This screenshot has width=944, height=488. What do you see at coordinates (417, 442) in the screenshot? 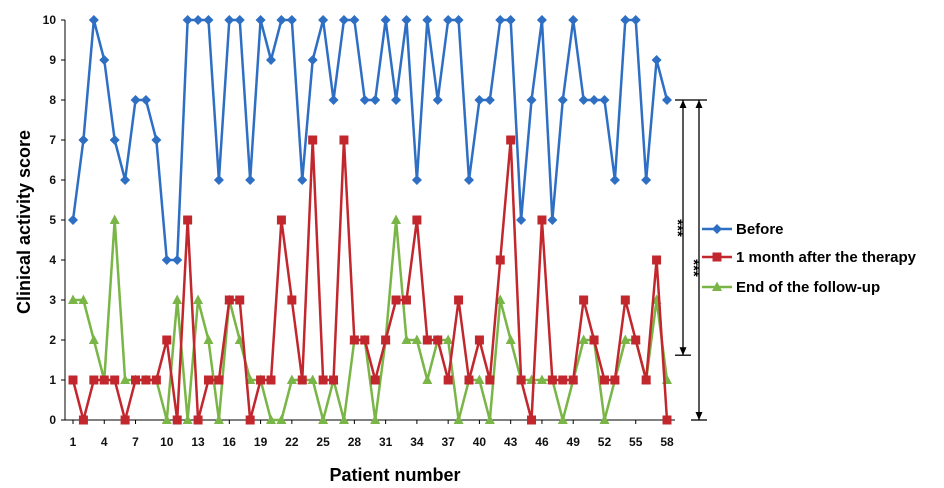
I see `x-tick-label: 34` at bounding box center [417, 442].